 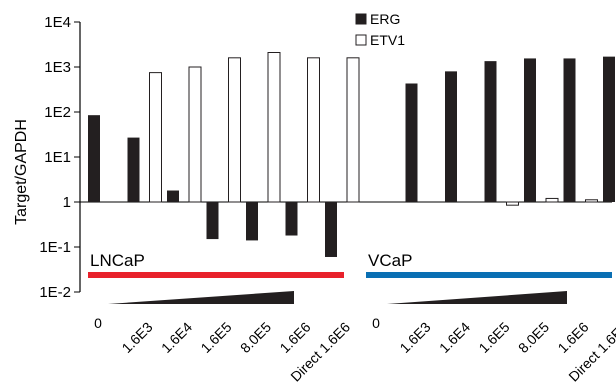 I want to click on group-bar-lncap, so click(x=216, y=275).